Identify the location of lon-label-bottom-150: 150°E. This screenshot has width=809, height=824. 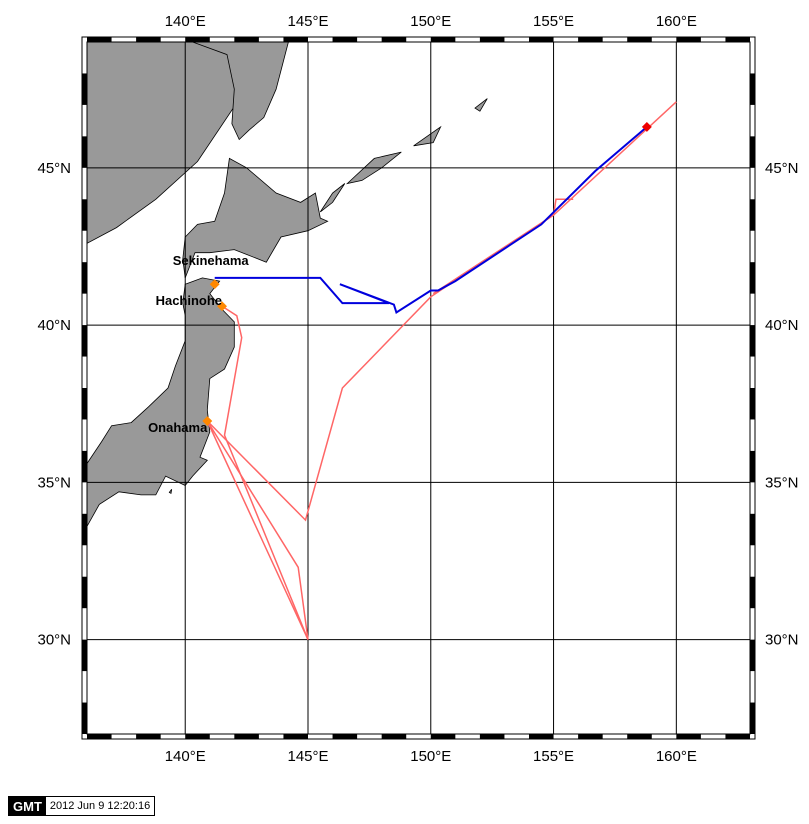
(430, 756).